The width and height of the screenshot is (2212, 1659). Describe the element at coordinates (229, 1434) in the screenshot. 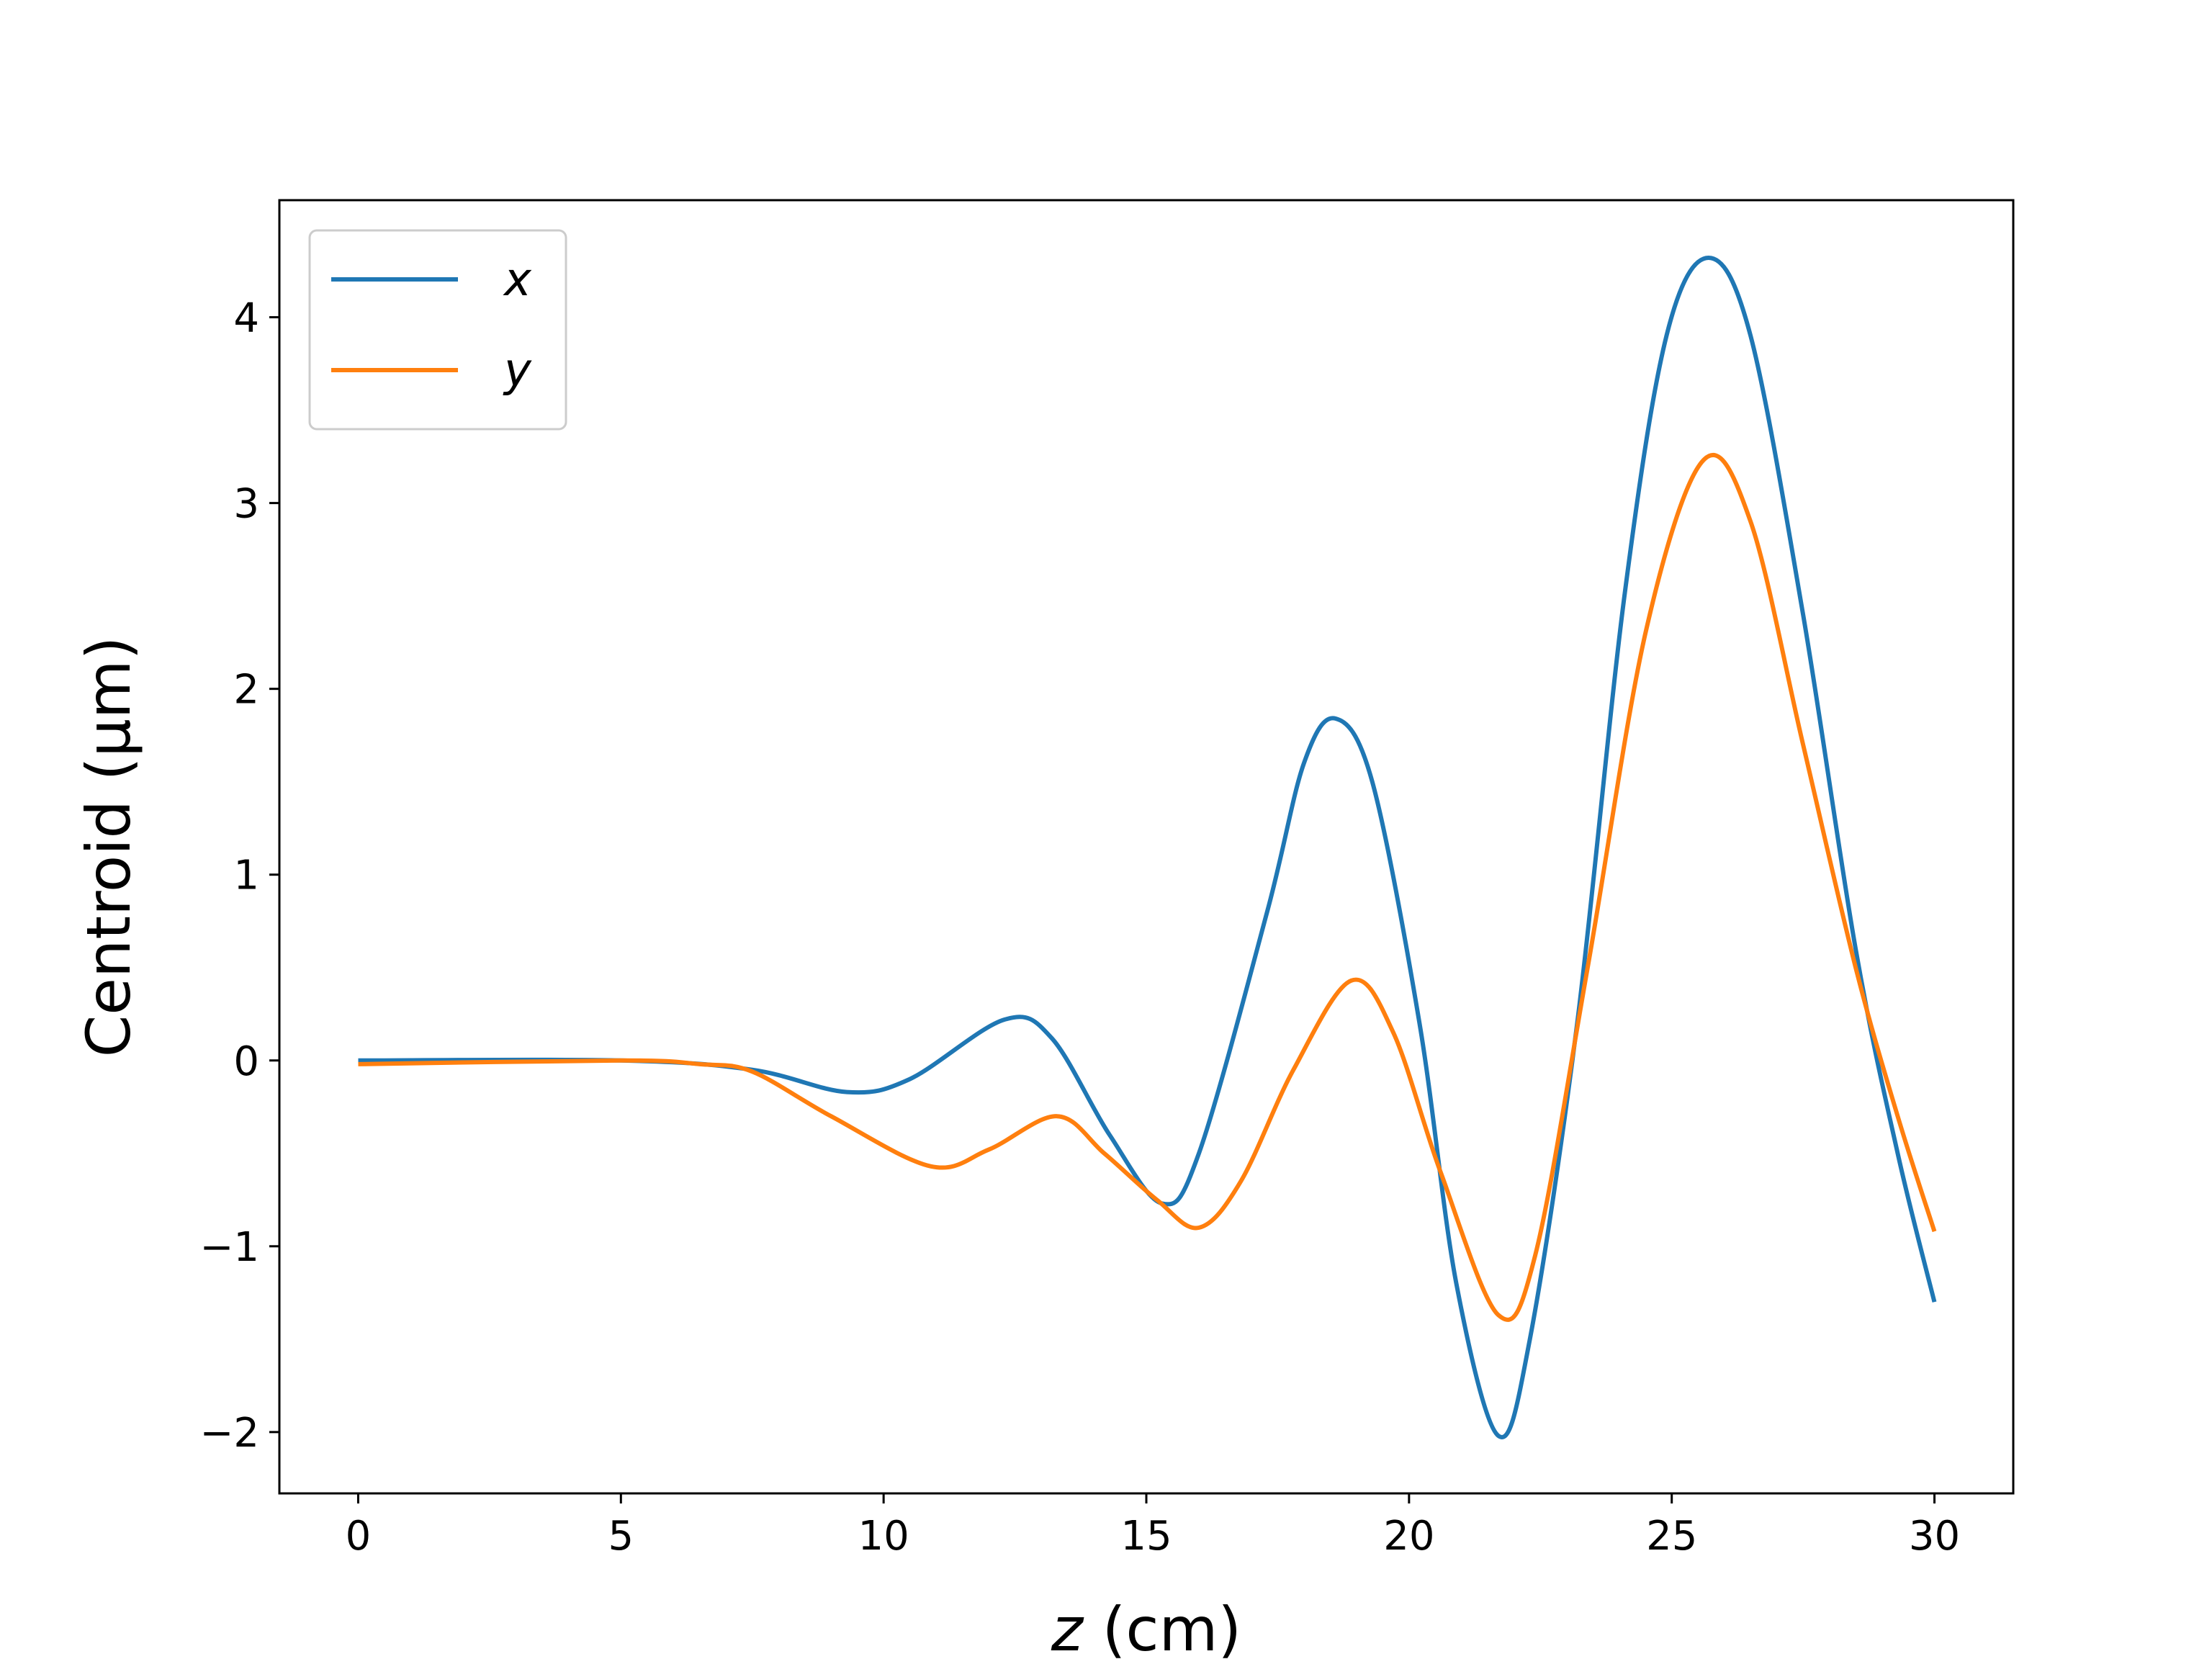

I see `y-tick-label: −2` at that location.